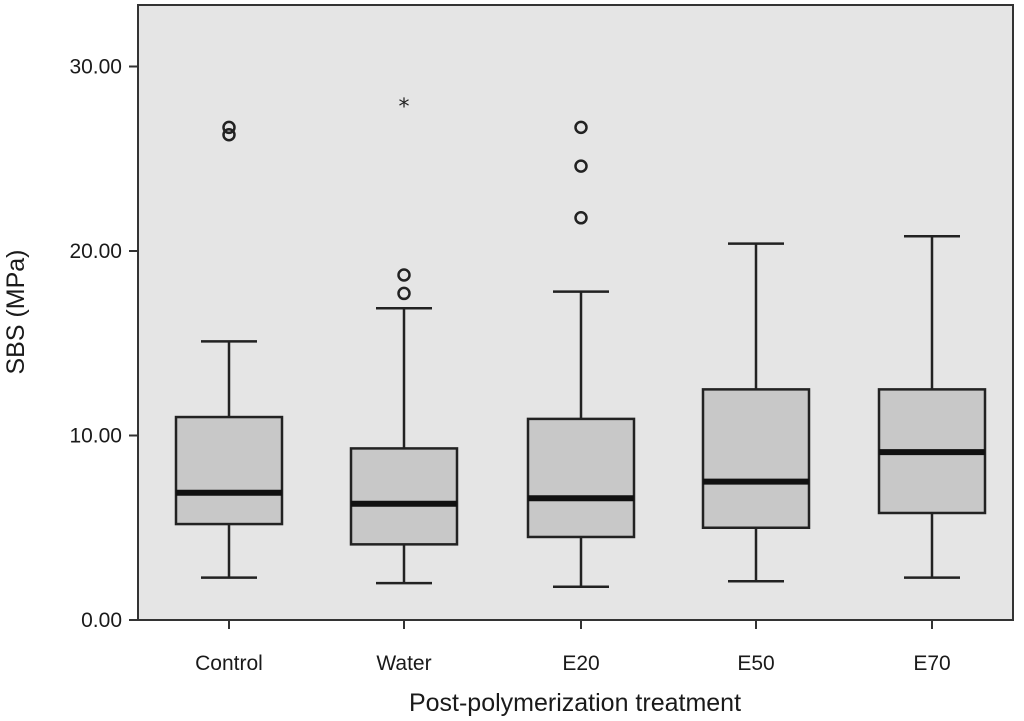 This screenshot has height=721, width=1024. Describe the element at coordinates (404, 107) in the screenshot. I see `extreme-point: *` at that location.